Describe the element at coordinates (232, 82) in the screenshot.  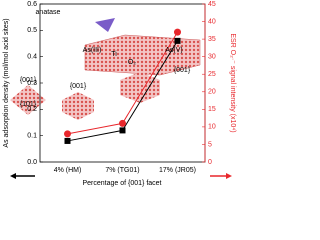
I see `y2-axis-label: ESR O₂·⁻ signal intensity (x10⁴)` at that location.